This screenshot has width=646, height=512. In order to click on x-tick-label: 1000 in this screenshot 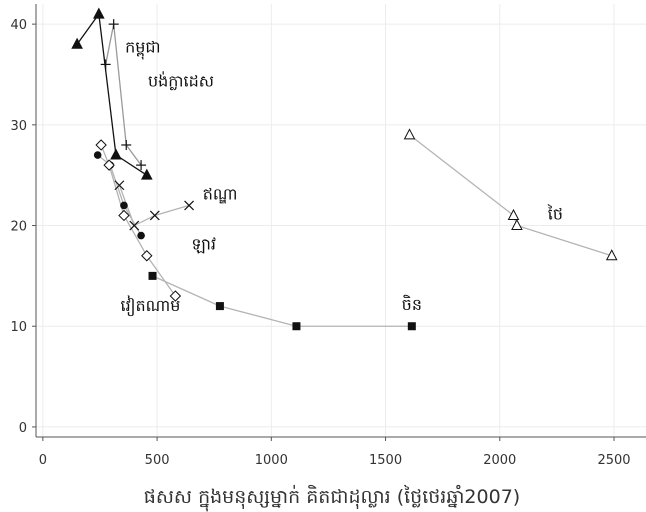, I will do `click(271, 460)`.